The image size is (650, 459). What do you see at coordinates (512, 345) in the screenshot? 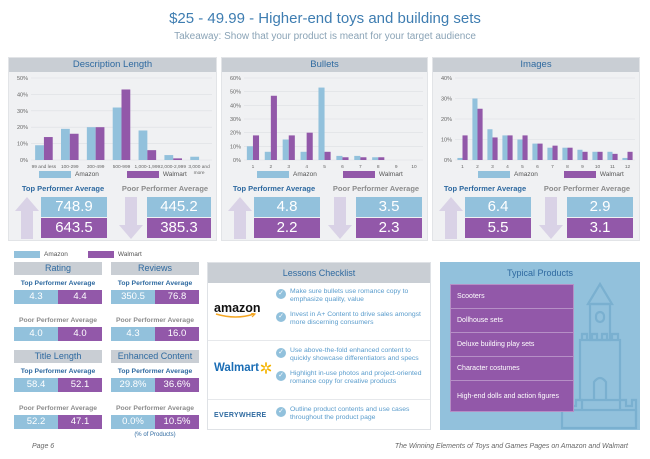
I see `typical-product-item: Deluxe building play sets` at bounding box center [512, 345].